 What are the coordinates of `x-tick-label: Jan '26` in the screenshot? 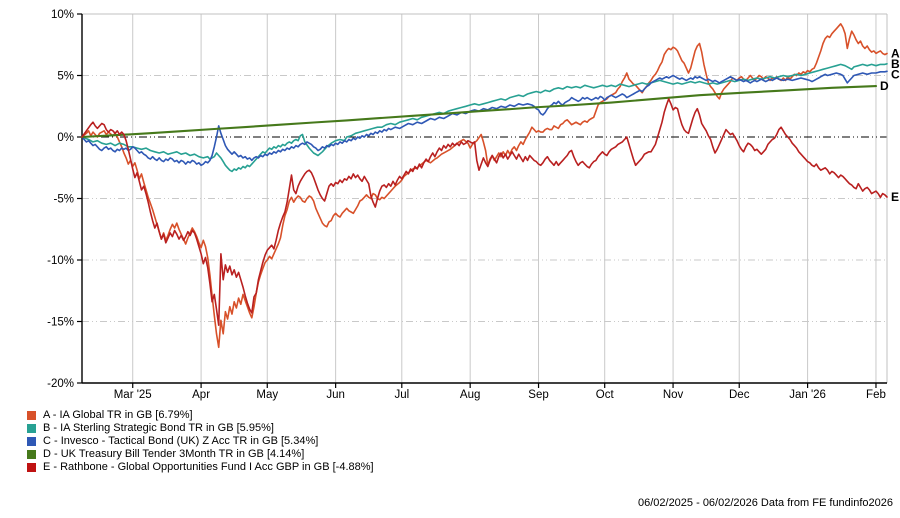 It's located at (807, 395).